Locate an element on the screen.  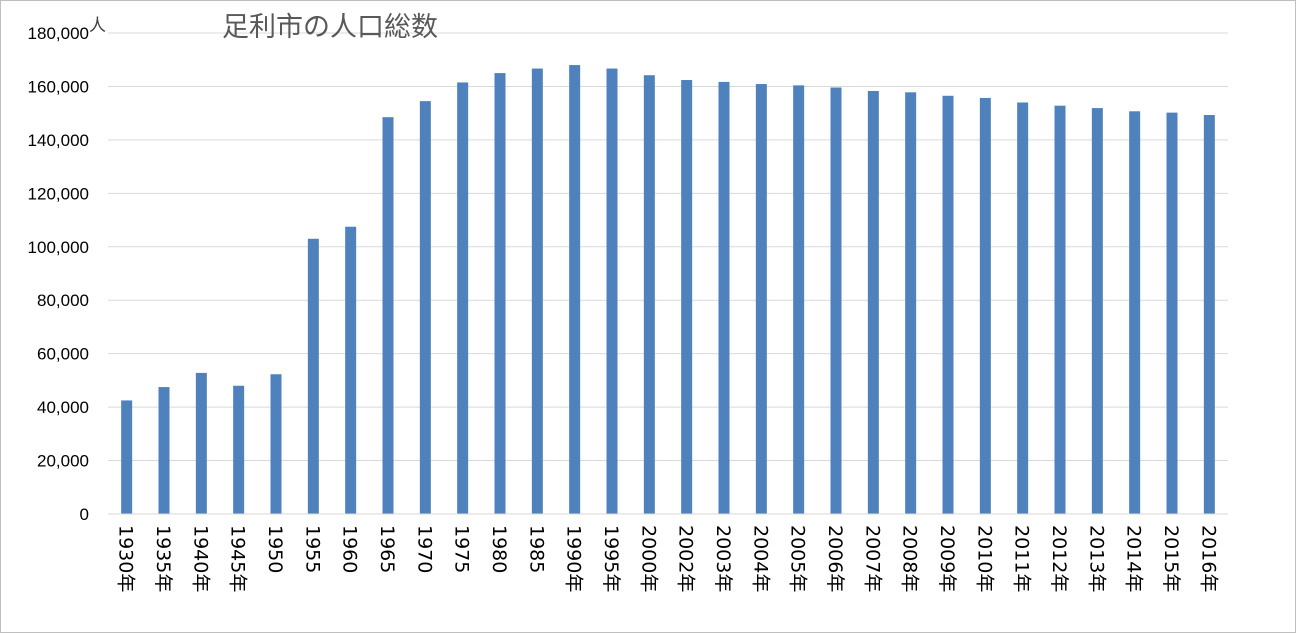
x-tick-label: 2013年 is located at coordinates (1096, 558).